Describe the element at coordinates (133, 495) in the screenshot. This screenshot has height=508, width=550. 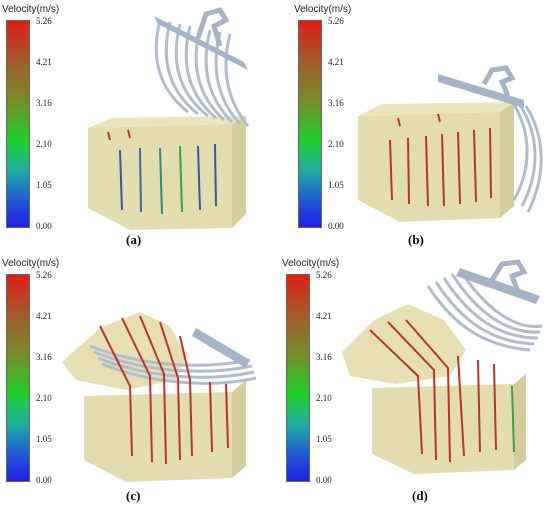
I see `caption-c: (c)` at that location.